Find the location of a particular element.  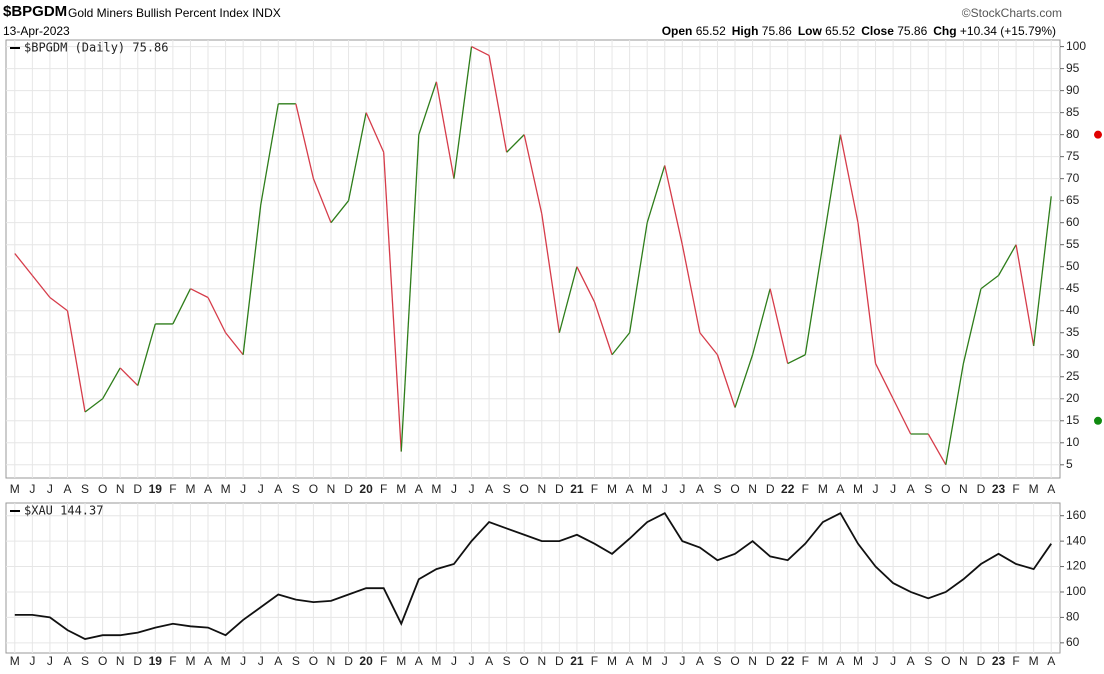

quote-label: Chg is located at coordinates (945, 31).